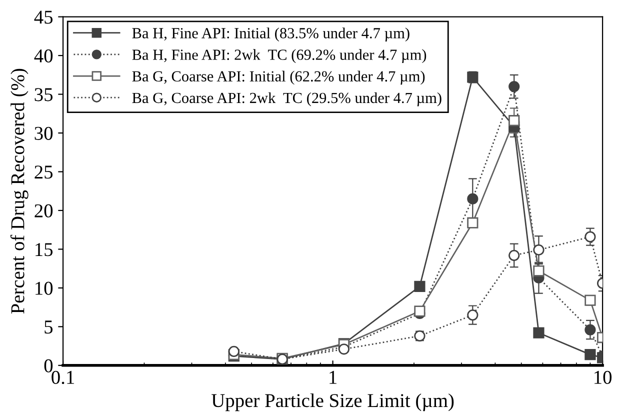 The height and width of the screenshot is (420, 618). What do you see at coordinates (44, 249) in the screenshot?
I see `y-tick-label: 15` at bounding box center [44, 249].